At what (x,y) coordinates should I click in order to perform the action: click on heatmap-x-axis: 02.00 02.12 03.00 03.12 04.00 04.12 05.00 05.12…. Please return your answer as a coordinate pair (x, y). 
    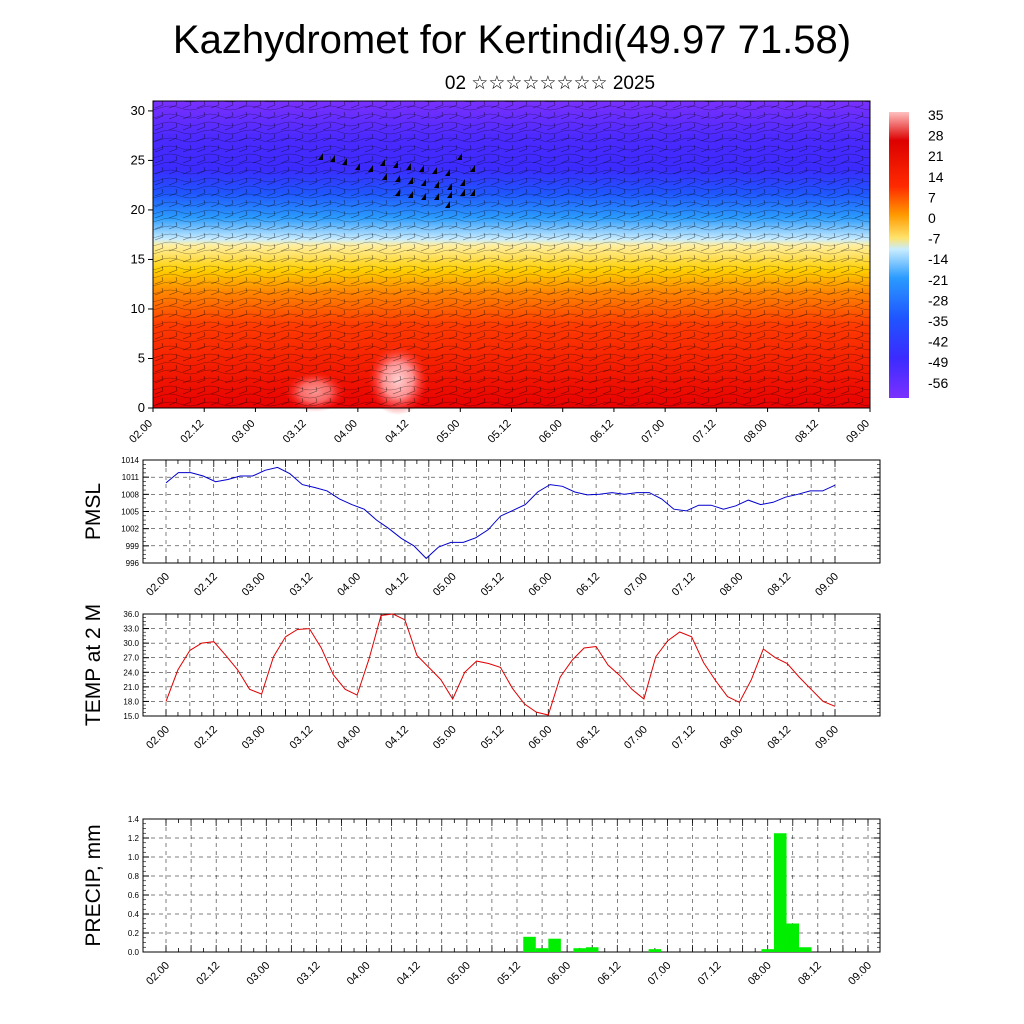
    Looking at the image, I should click on (499, 427).